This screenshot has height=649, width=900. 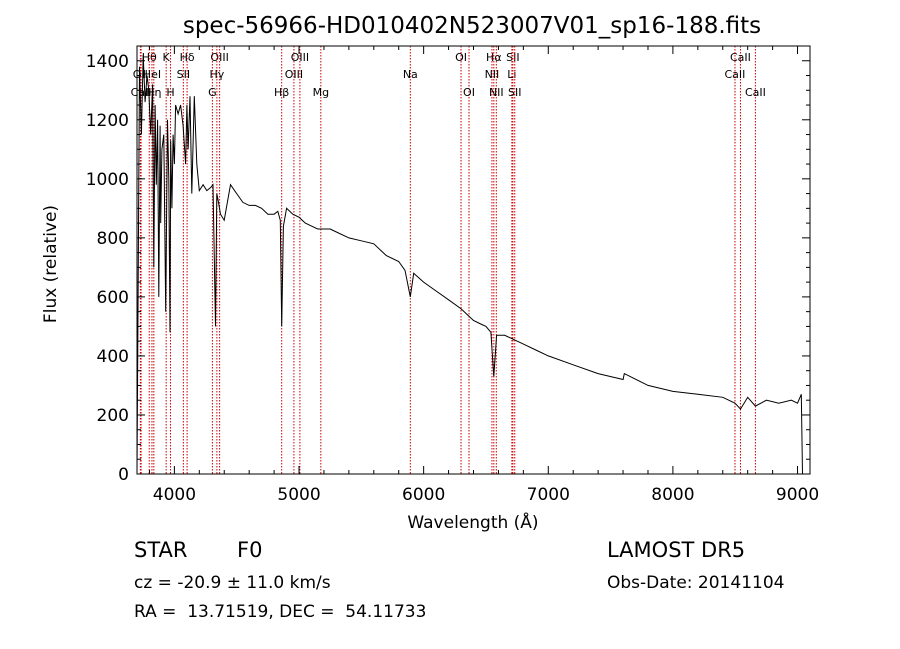 What do you see at coordinates (113, 239) in the screenshot?
I see `y-tick-label: 800` at bounding box center [113, 239].